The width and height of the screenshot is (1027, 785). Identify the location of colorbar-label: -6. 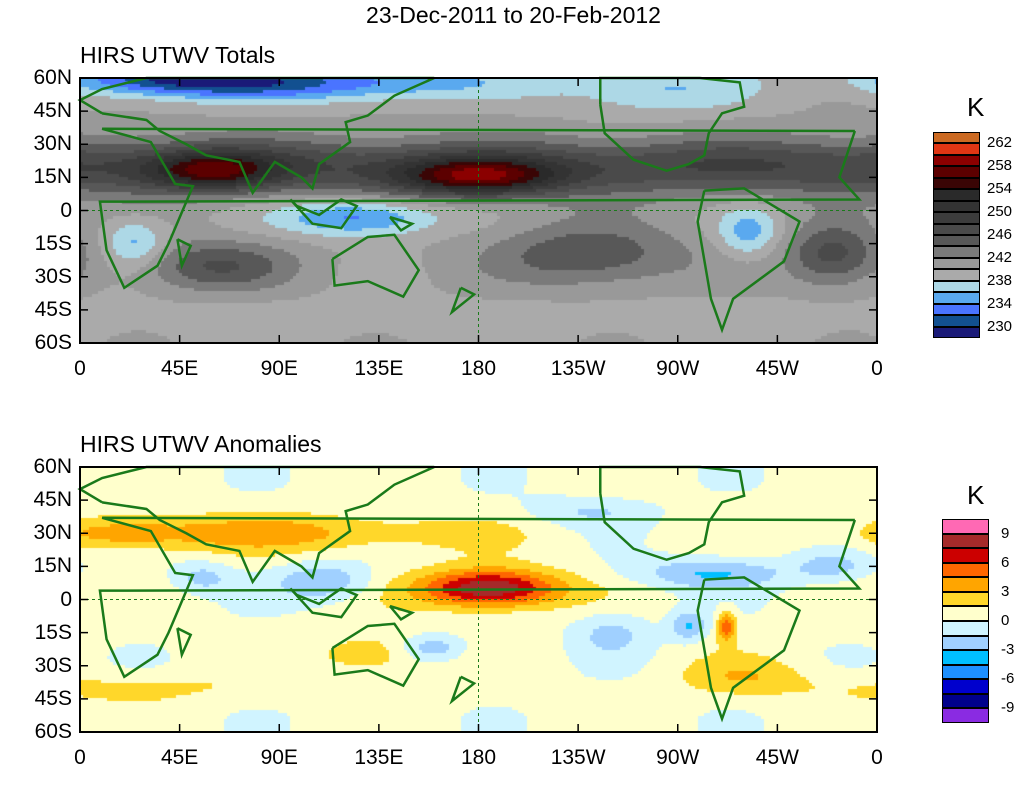
(1008, 679).